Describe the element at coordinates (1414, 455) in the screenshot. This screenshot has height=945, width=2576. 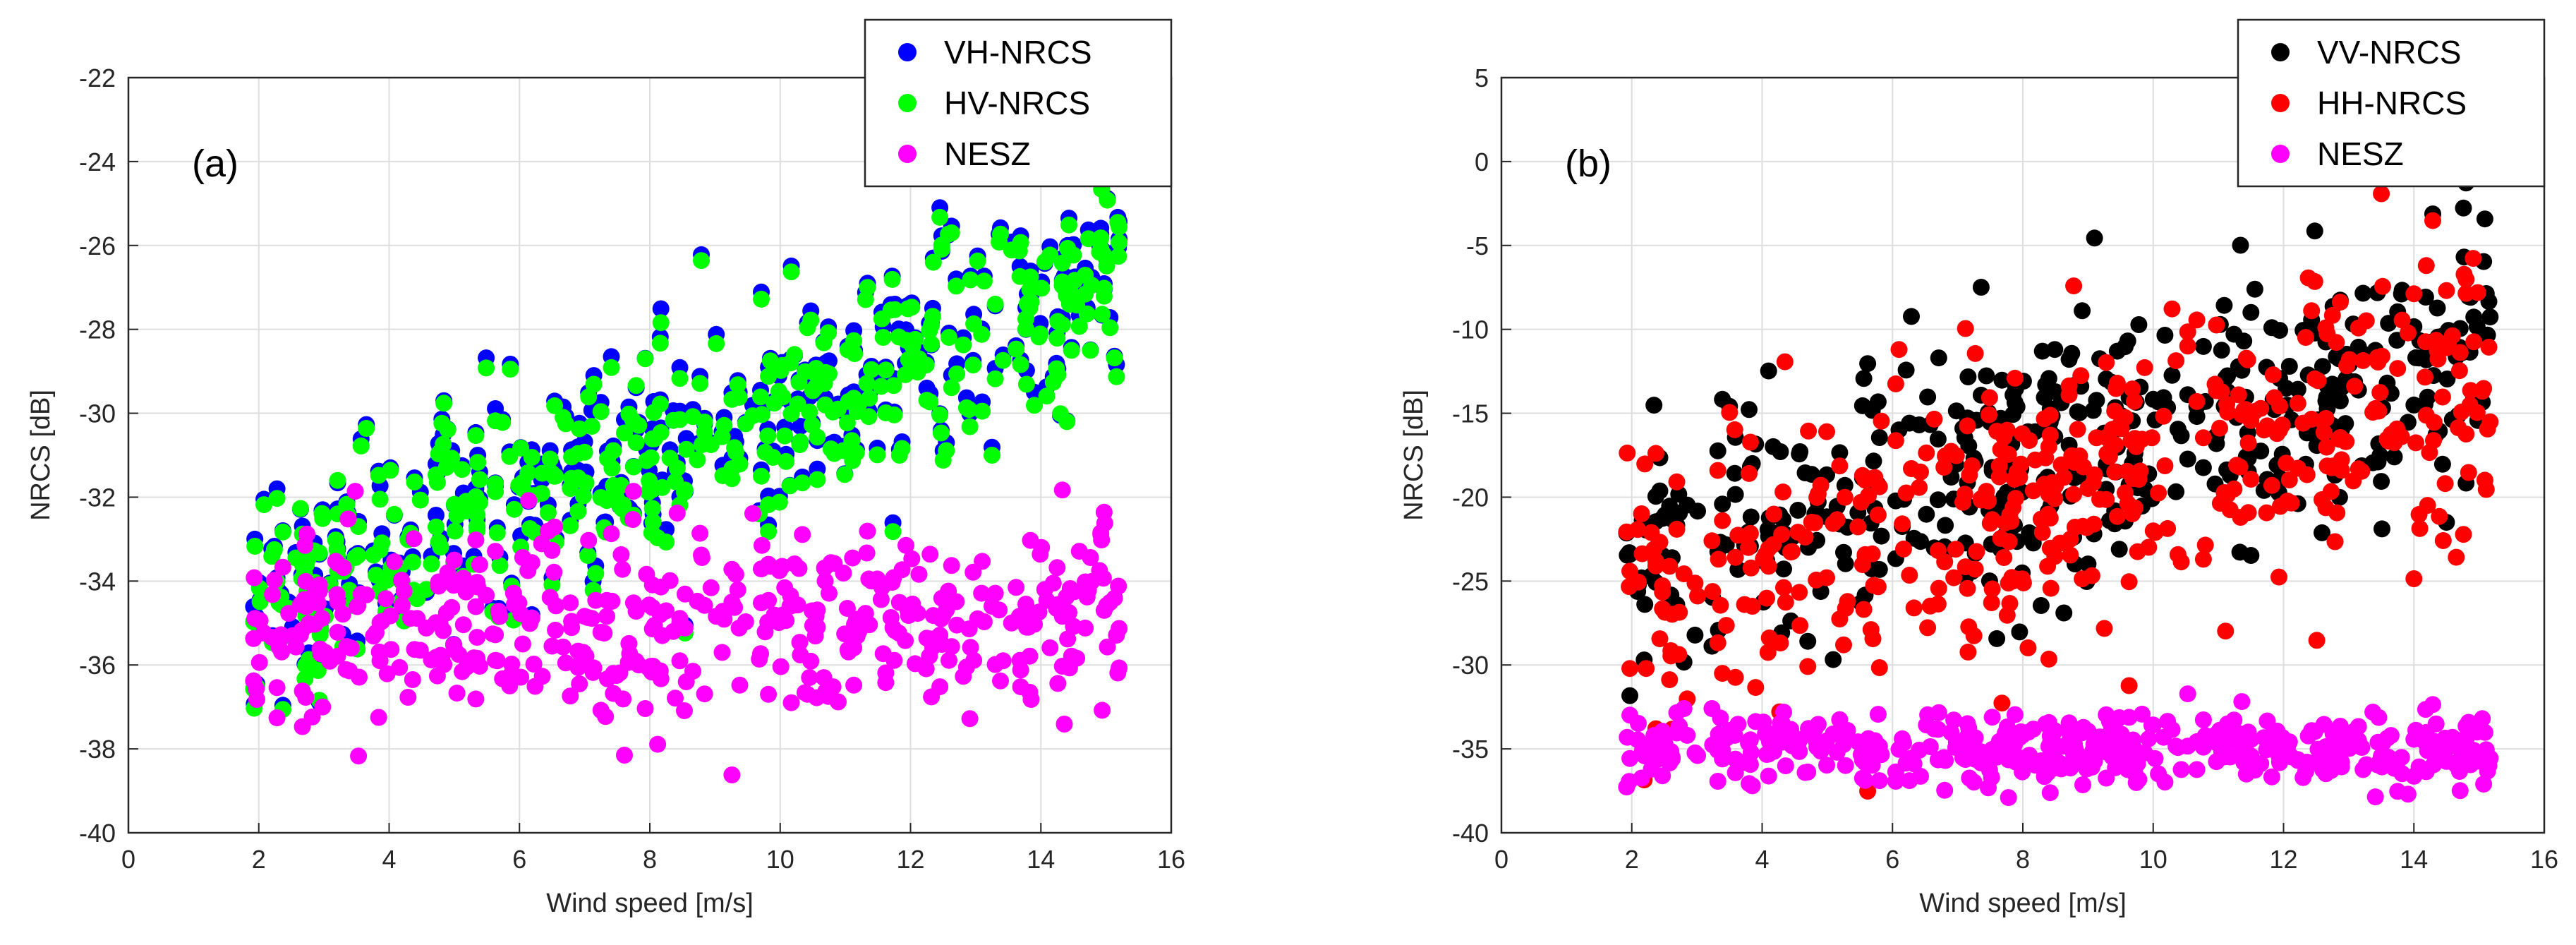
I see `y-axis-label: NRCS [dB]` at that location.